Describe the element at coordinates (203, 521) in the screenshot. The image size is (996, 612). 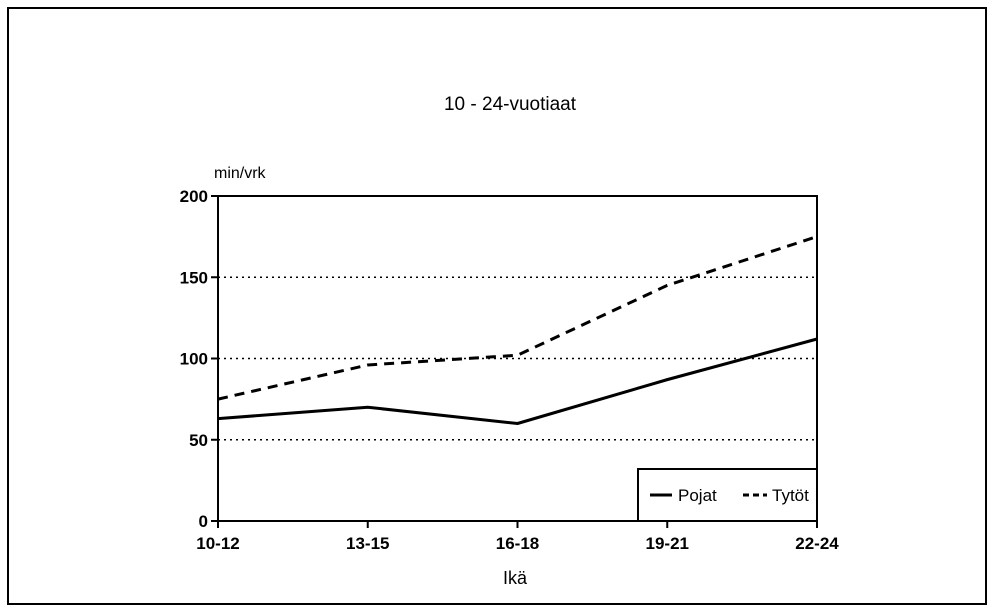
I see `y-tick-label: 0` at that location.